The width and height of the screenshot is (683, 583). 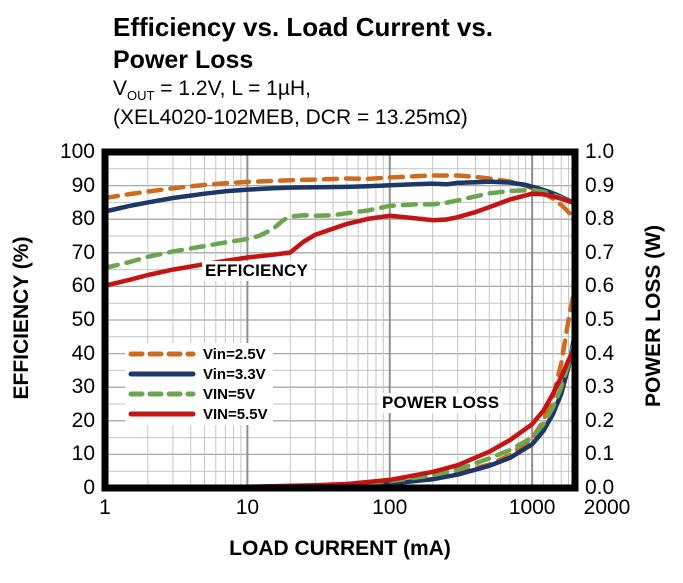 I want to click on series-vin-5.5v-efficiency, so click(x=340, y=239).